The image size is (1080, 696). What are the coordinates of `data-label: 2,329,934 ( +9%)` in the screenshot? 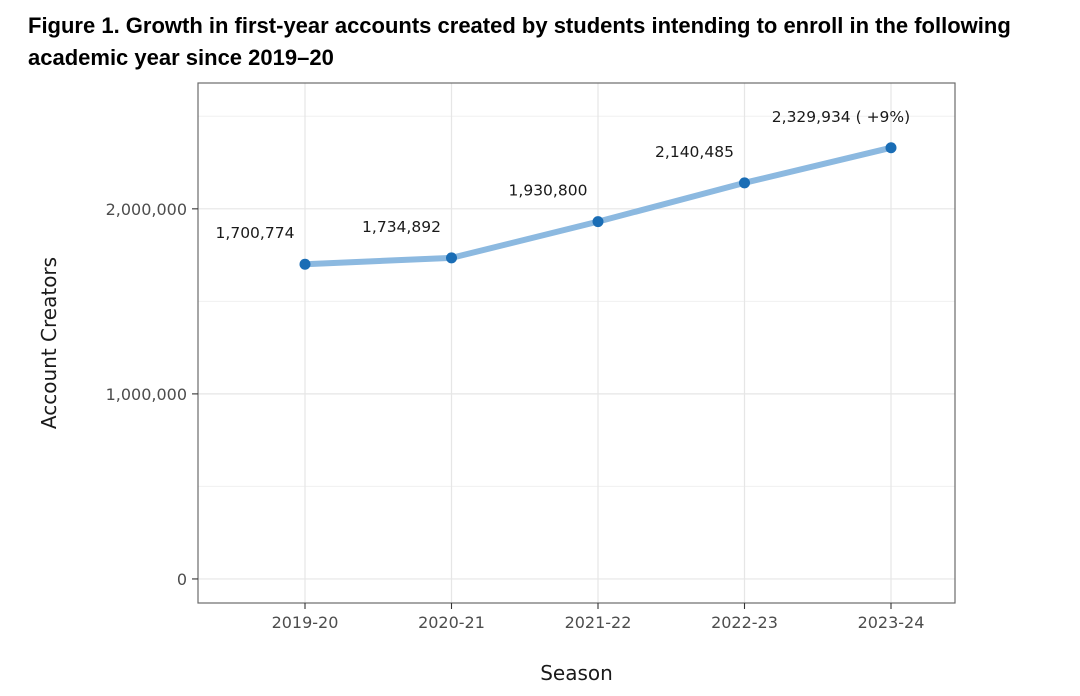 It's located at (841, 117).